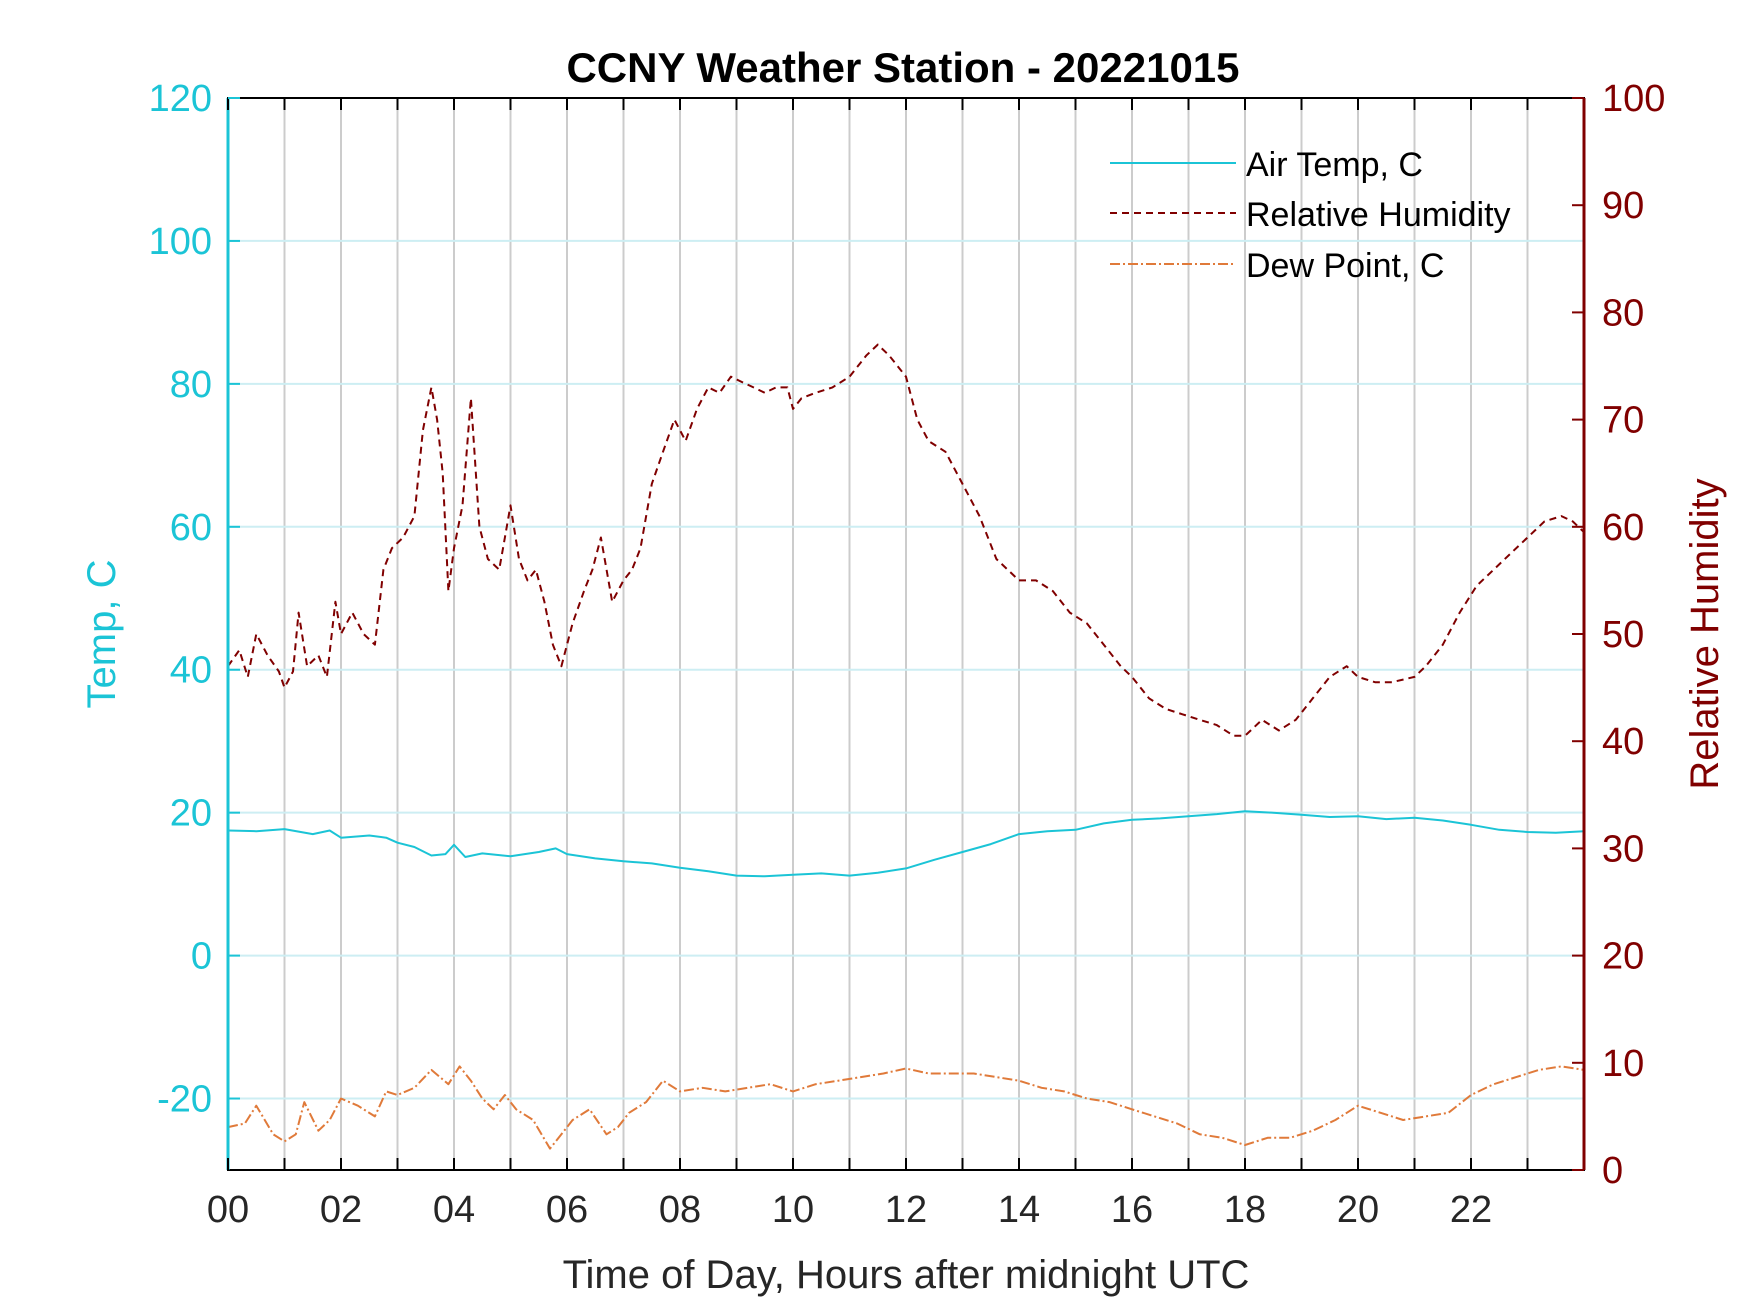  Describe the element at coordinates (680, 1210) in the screenshot. I see `x-tick-label: 08` at that location.